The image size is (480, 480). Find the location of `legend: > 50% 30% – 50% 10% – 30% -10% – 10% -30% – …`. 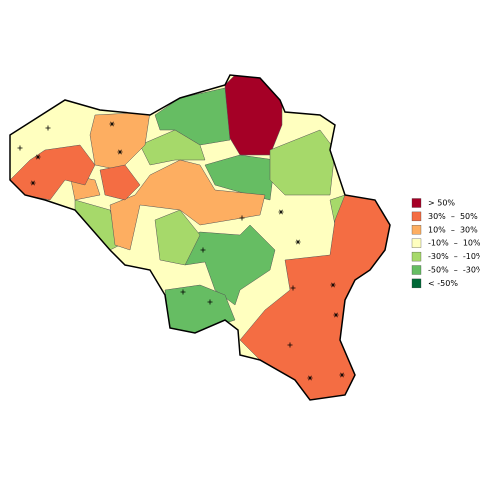

legend: > 50% 30% – 50% 10% – 30% -10% – 10% -30% – … is located at coordinates (445, 243).